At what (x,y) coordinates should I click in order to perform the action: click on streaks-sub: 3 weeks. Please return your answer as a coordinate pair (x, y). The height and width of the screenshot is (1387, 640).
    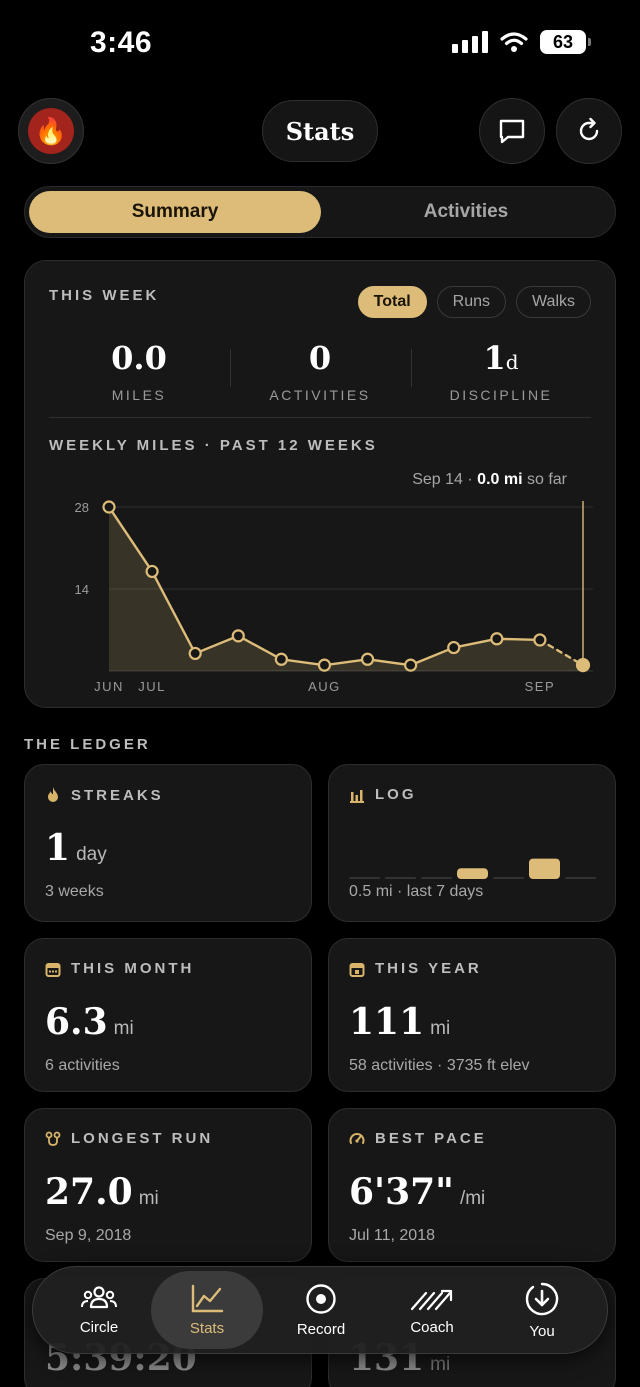
    Looking at the image, I should click on (74, 891).